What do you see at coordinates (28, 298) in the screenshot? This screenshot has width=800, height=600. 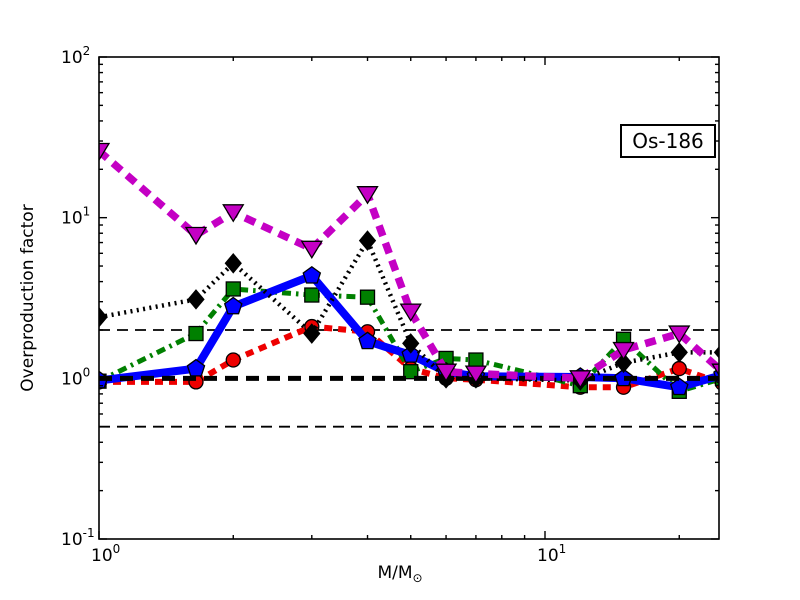 I see `y-axis-label: Overproduction factor` at bounding box center [28, 298].